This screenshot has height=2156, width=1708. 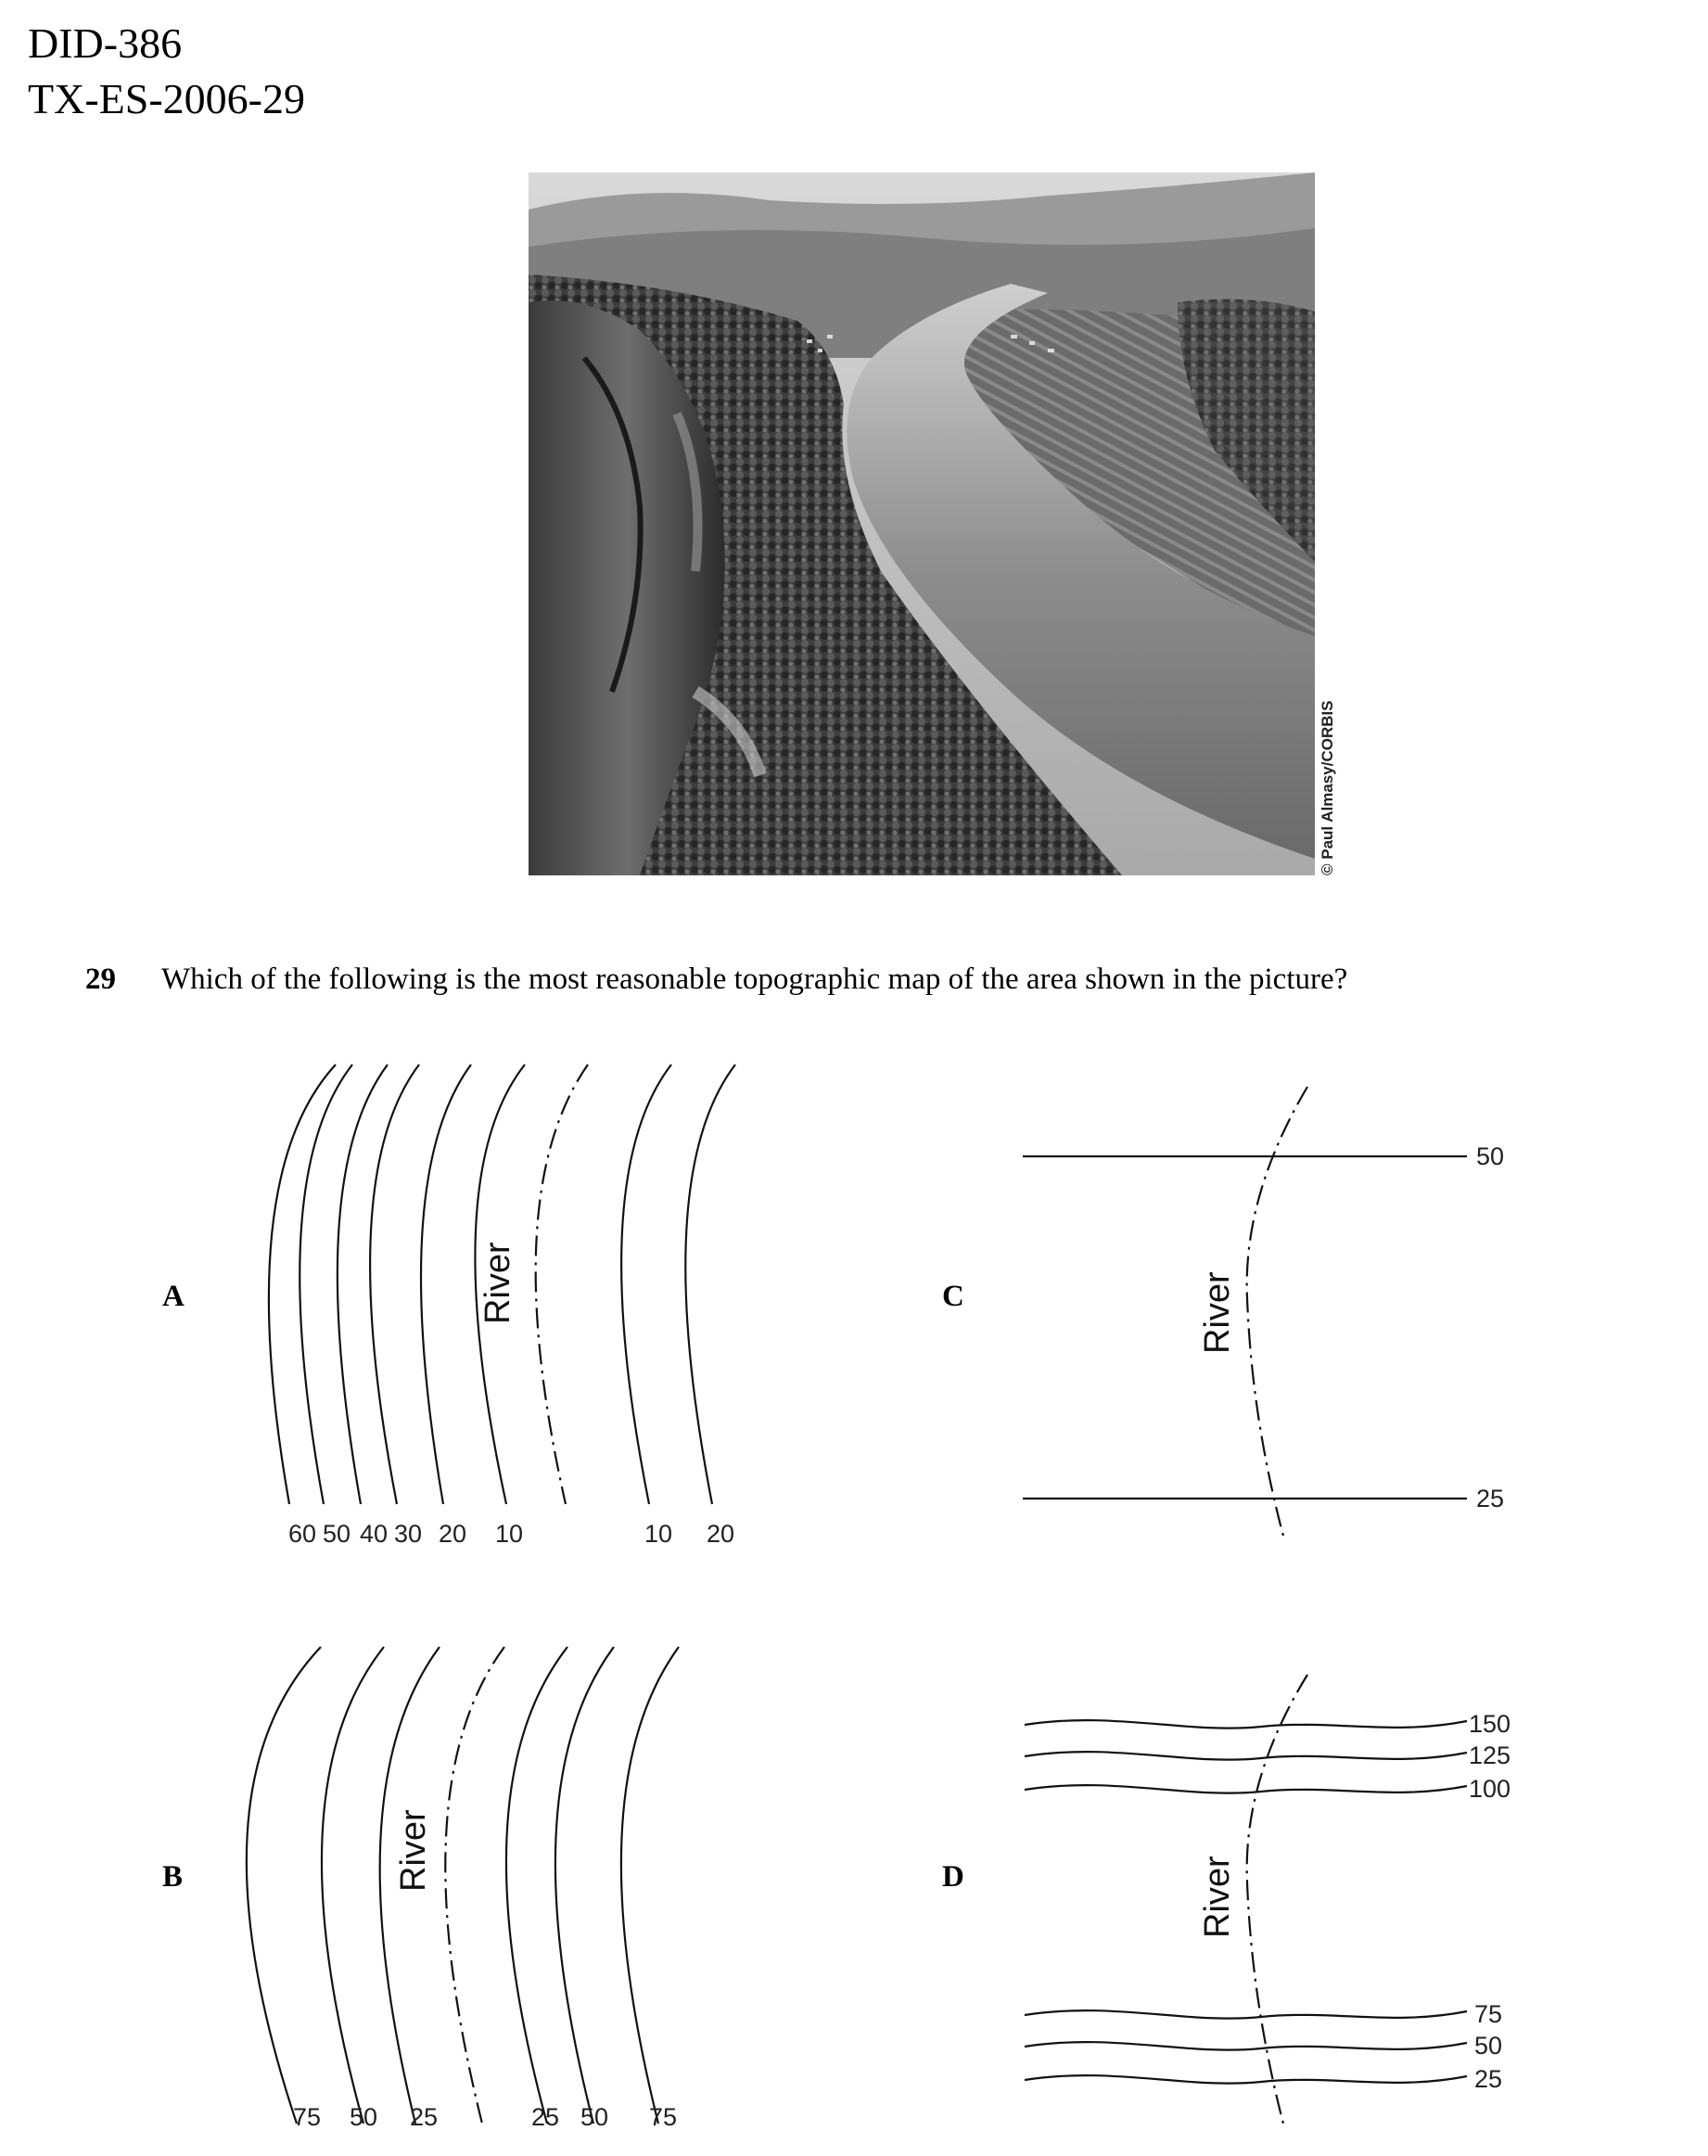 I want to click on map-c-river, so click(x=1276, y=1313).